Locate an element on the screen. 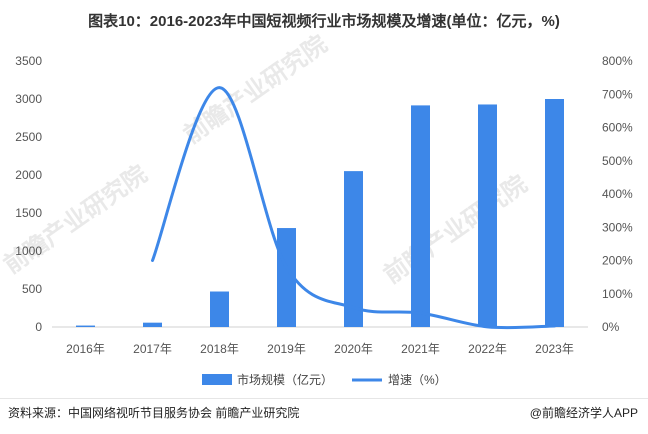 Image resolution: width=648 pixels, height=434 pixels. x-tick-label: 2020年 is located at coordinates (353, 349).